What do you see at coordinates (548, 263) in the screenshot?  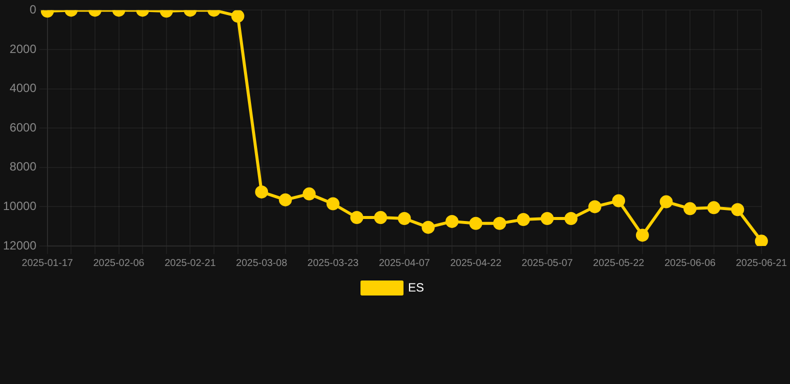 I see `x-tick-label: 2025-05-07` at bounding box center [548, 263].